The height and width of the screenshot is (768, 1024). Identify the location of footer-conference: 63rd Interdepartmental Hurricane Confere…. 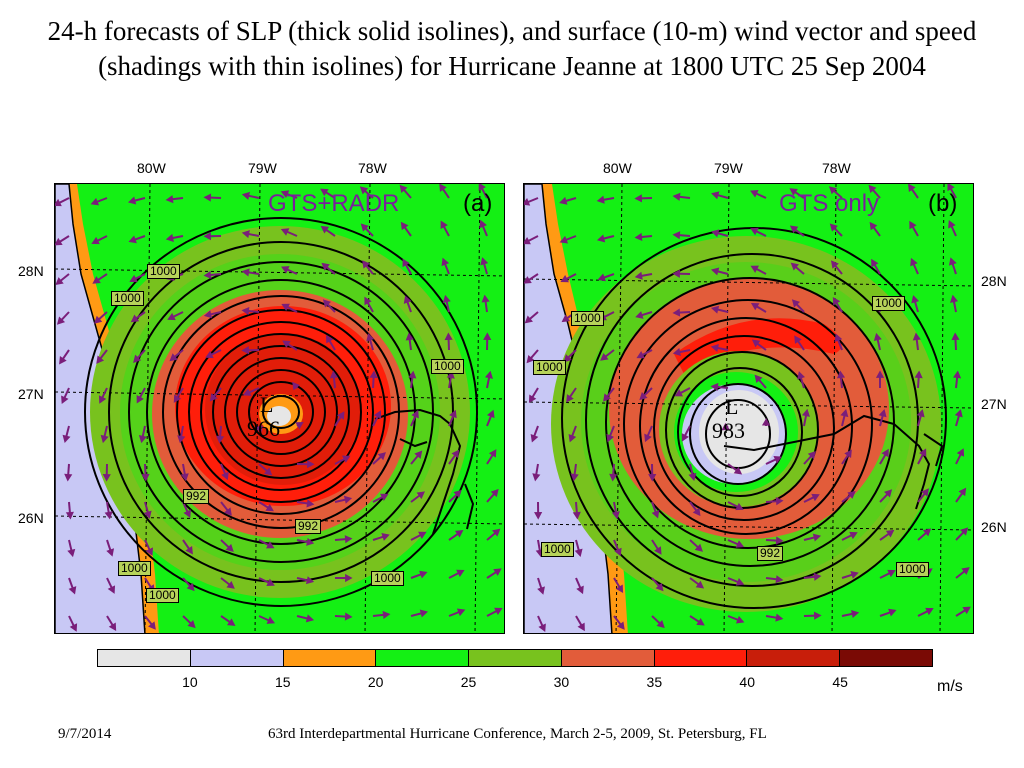
(517, 734).